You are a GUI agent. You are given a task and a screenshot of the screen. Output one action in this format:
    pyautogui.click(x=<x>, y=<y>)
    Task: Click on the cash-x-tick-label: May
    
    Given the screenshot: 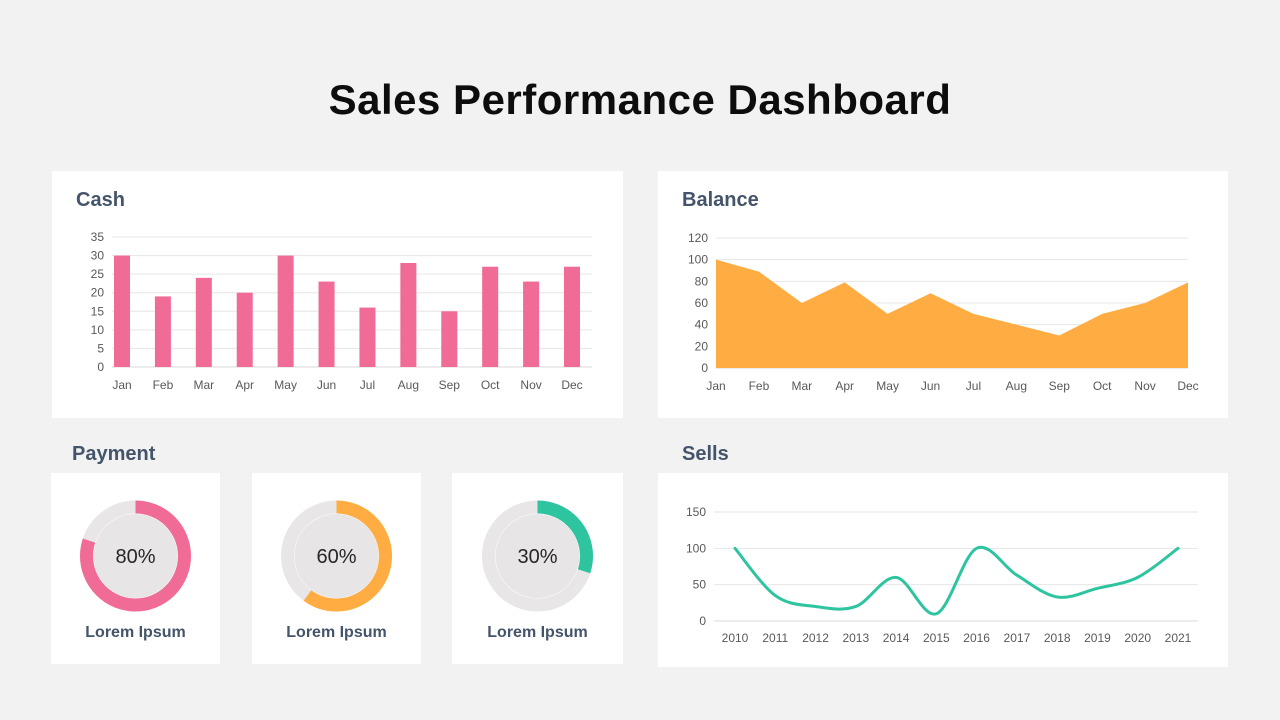 What is the action you would take?
    pyautogui.click(x=285, y=385)
    